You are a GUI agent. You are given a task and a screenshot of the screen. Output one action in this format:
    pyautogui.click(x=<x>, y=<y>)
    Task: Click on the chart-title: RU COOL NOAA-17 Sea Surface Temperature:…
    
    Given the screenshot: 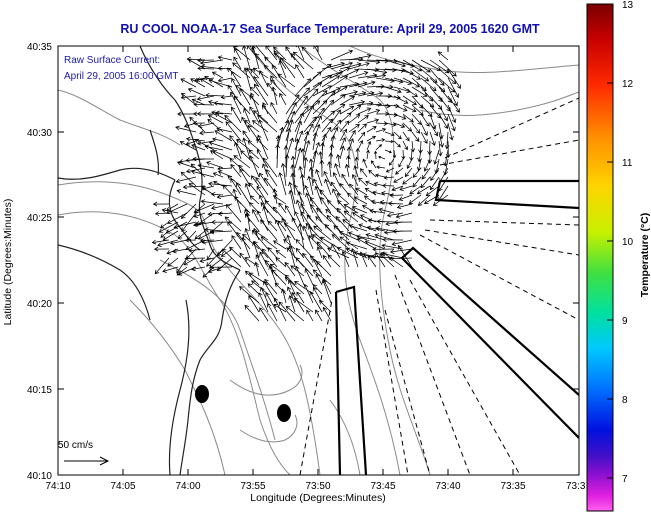 What is the action you would take?
    pyautogui.click(x=330, y=29)
    